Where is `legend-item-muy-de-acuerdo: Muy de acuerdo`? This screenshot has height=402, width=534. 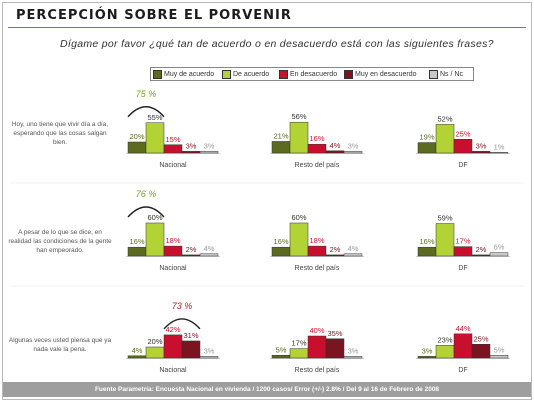 legend-item-muy-de-acuerdo: Muy de acuerdo is located at coordinates (185, 74).